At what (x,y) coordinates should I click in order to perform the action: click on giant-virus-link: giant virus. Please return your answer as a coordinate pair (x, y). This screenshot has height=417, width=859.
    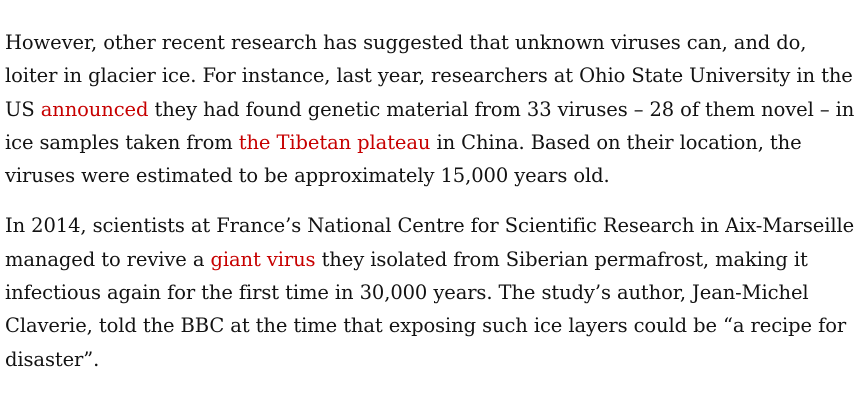
    Looking at the image, I should click on (263, 259).